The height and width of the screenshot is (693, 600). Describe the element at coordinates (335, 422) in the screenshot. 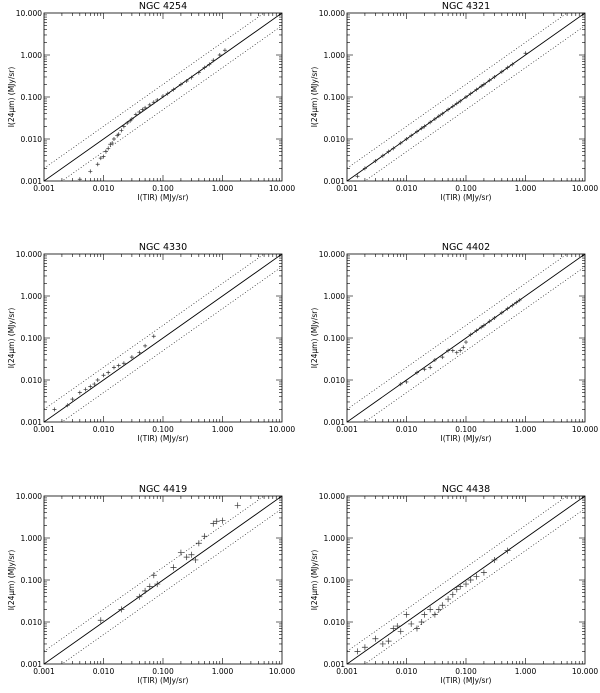

I see `y-tick-label: 0.001` at that location.